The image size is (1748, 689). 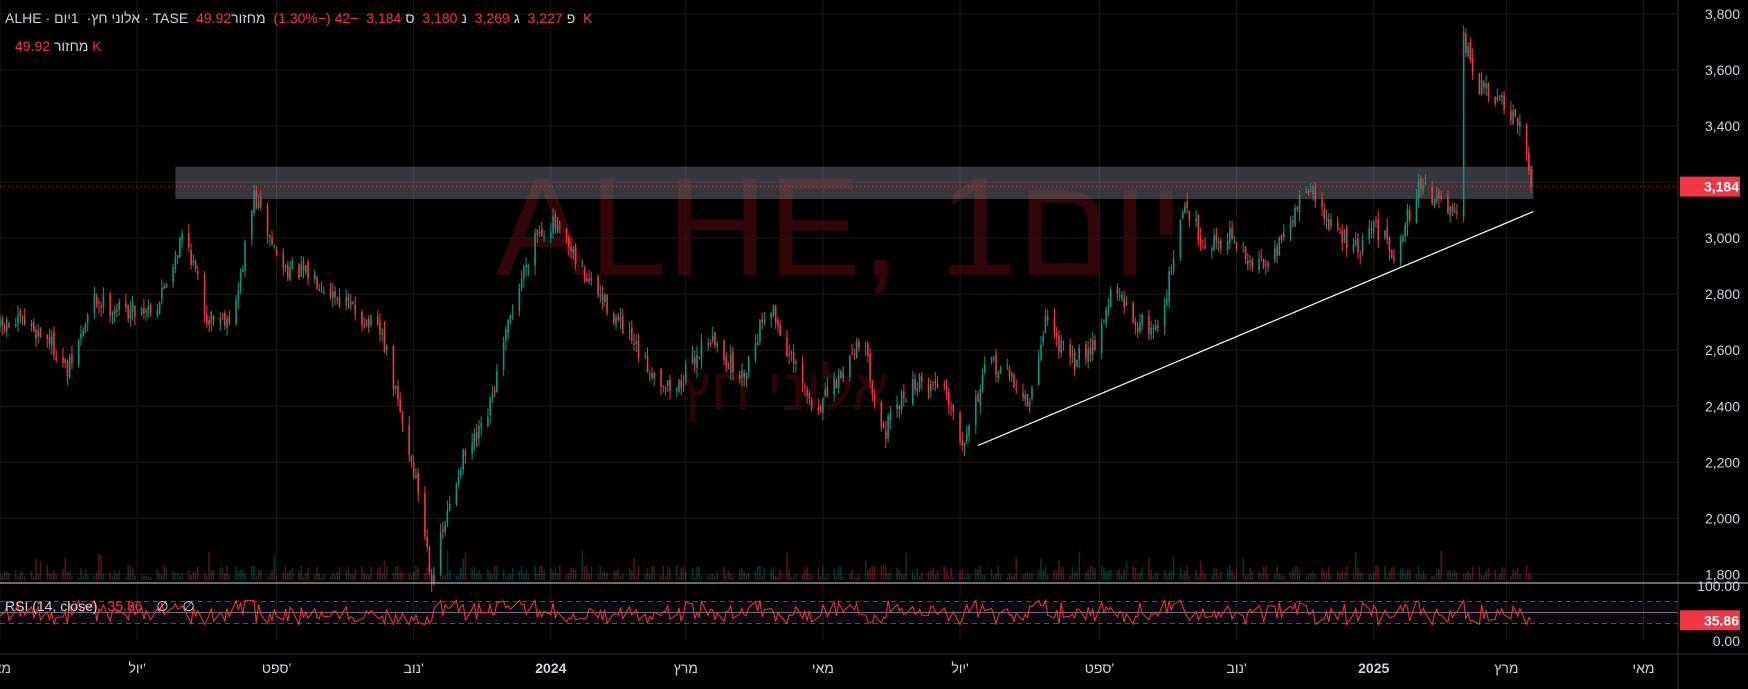 I want to click on legend-low-label: נ, so click(x=464, y=18).